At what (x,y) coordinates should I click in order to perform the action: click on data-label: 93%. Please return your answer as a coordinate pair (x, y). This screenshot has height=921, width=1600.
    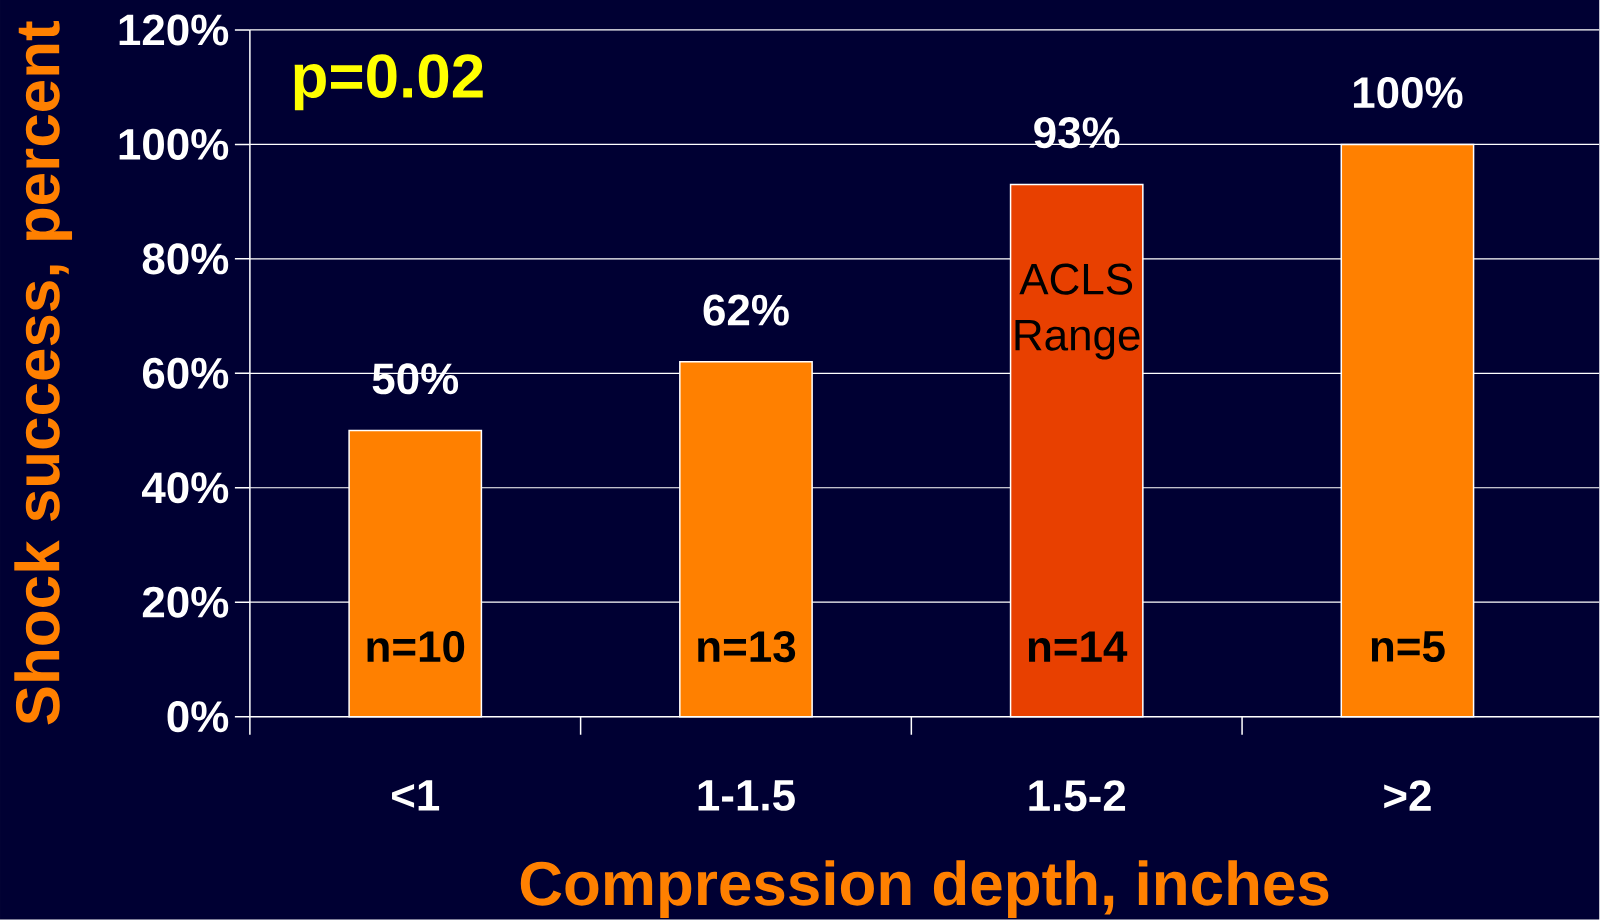
    Looking at the image, I should click on (1077, 132).